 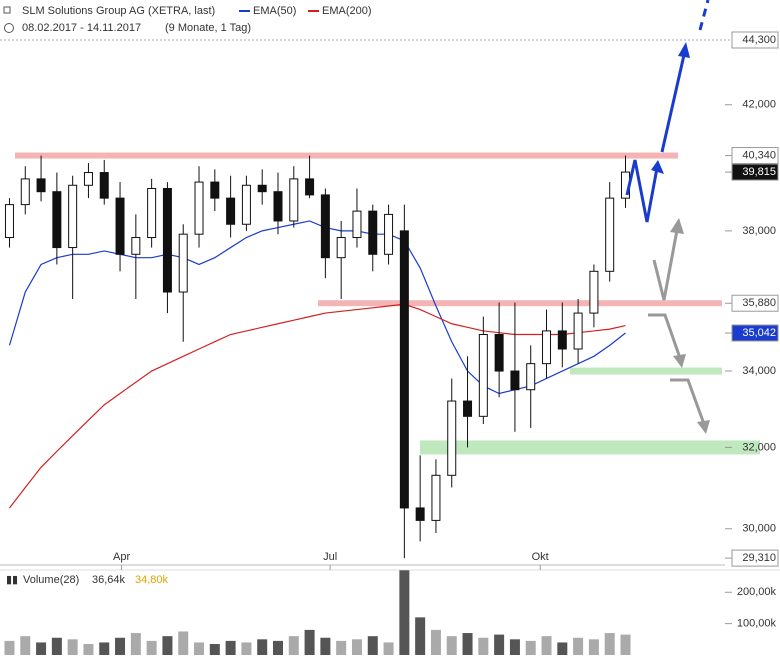 I want to click on x-tick-label: Apr, so click(x=121, y=557).